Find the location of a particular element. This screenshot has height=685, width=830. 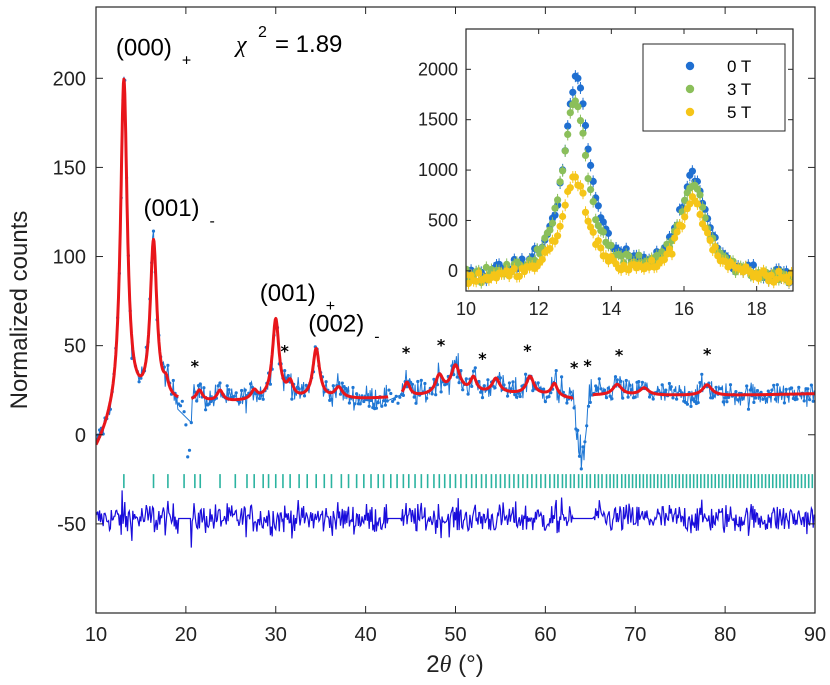

difference-curve is located at coordinates (455, 519).